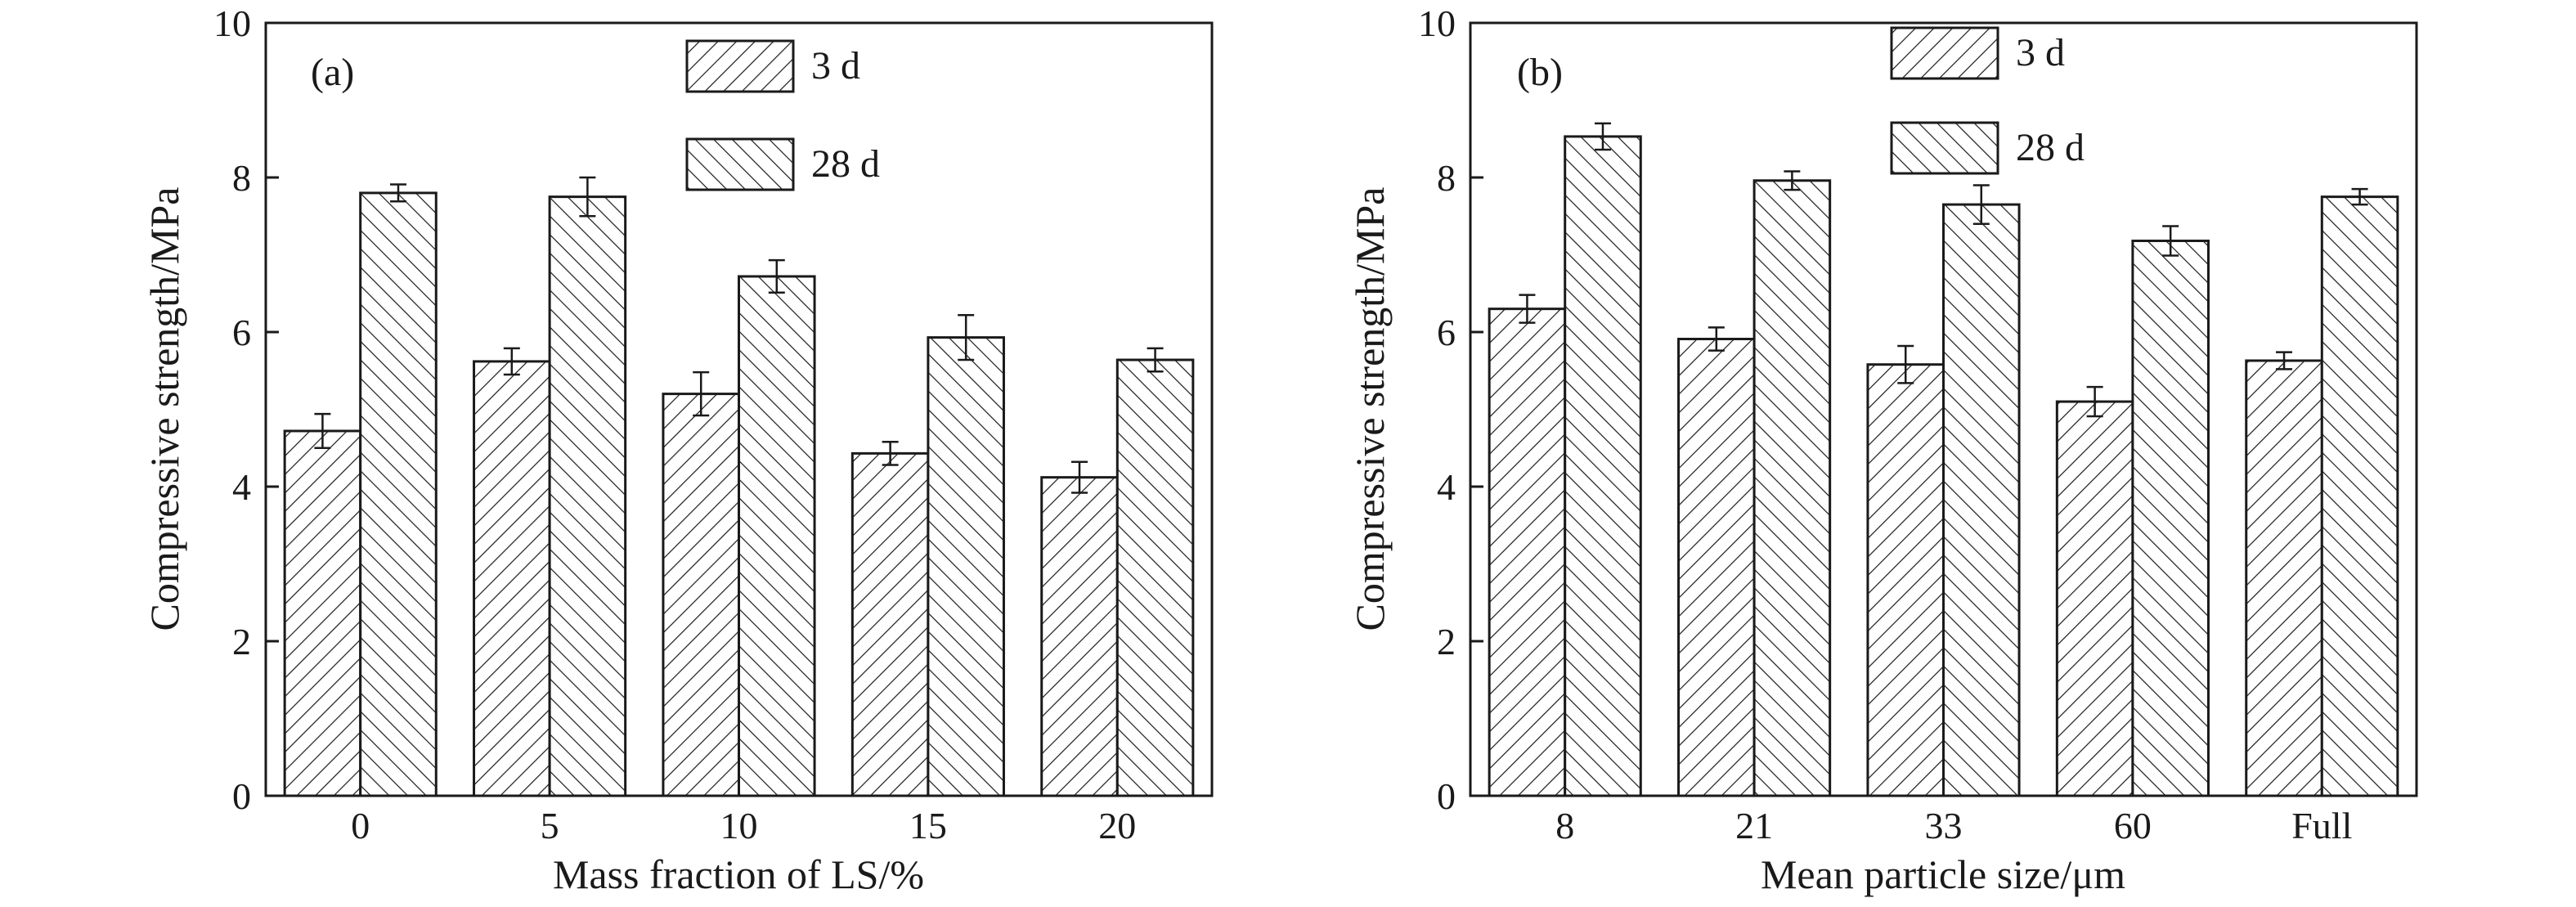 This screenshot has width=2576, height=907. Describe the element at coordinates (1944, 825) in the screenshot. I see `x-tick-label: 33` at that location.